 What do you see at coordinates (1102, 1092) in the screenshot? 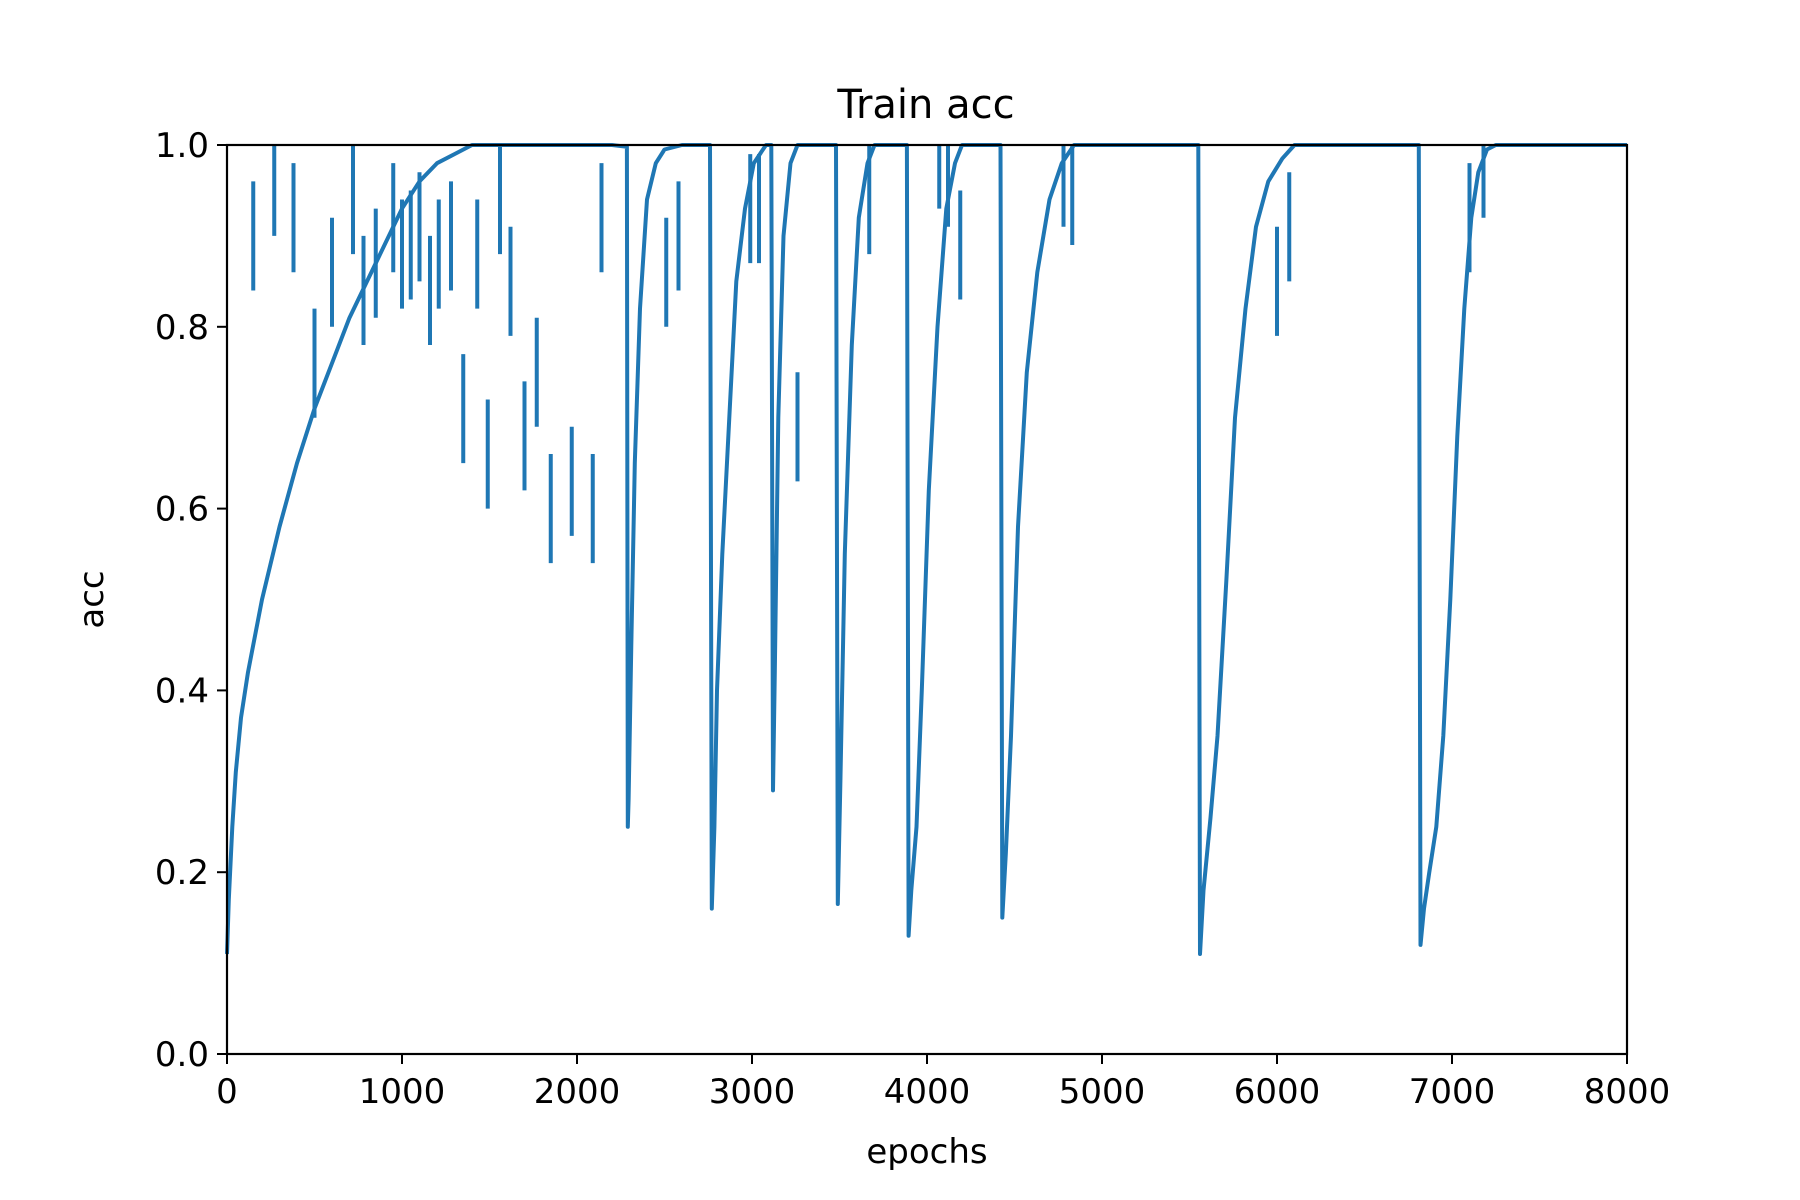
I see `x-tick-label: 5000` at bounding box center [1102, 1092].